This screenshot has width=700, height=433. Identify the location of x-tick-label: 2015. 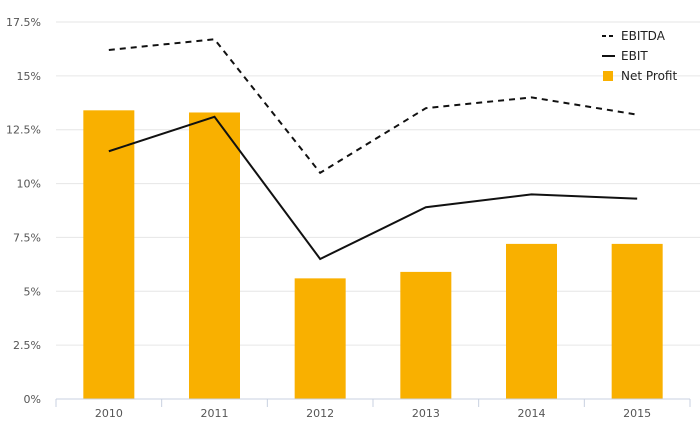
(637, 413).